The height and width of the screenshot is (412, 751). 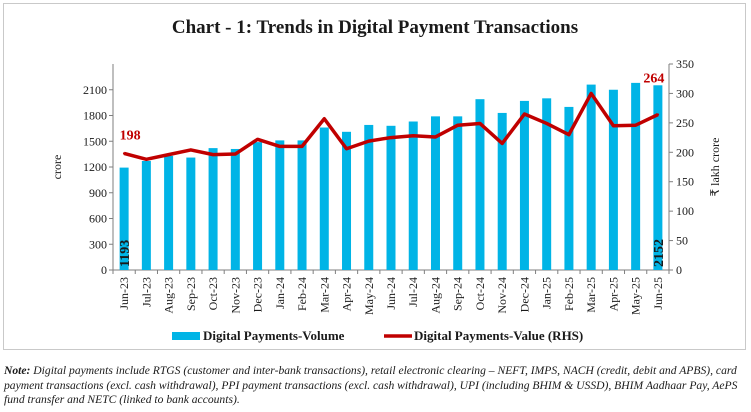 What do you see at coordinates (685, 123) in the screenshot?
I see `right-tick-label: 250` at bounding box center [685, 123].